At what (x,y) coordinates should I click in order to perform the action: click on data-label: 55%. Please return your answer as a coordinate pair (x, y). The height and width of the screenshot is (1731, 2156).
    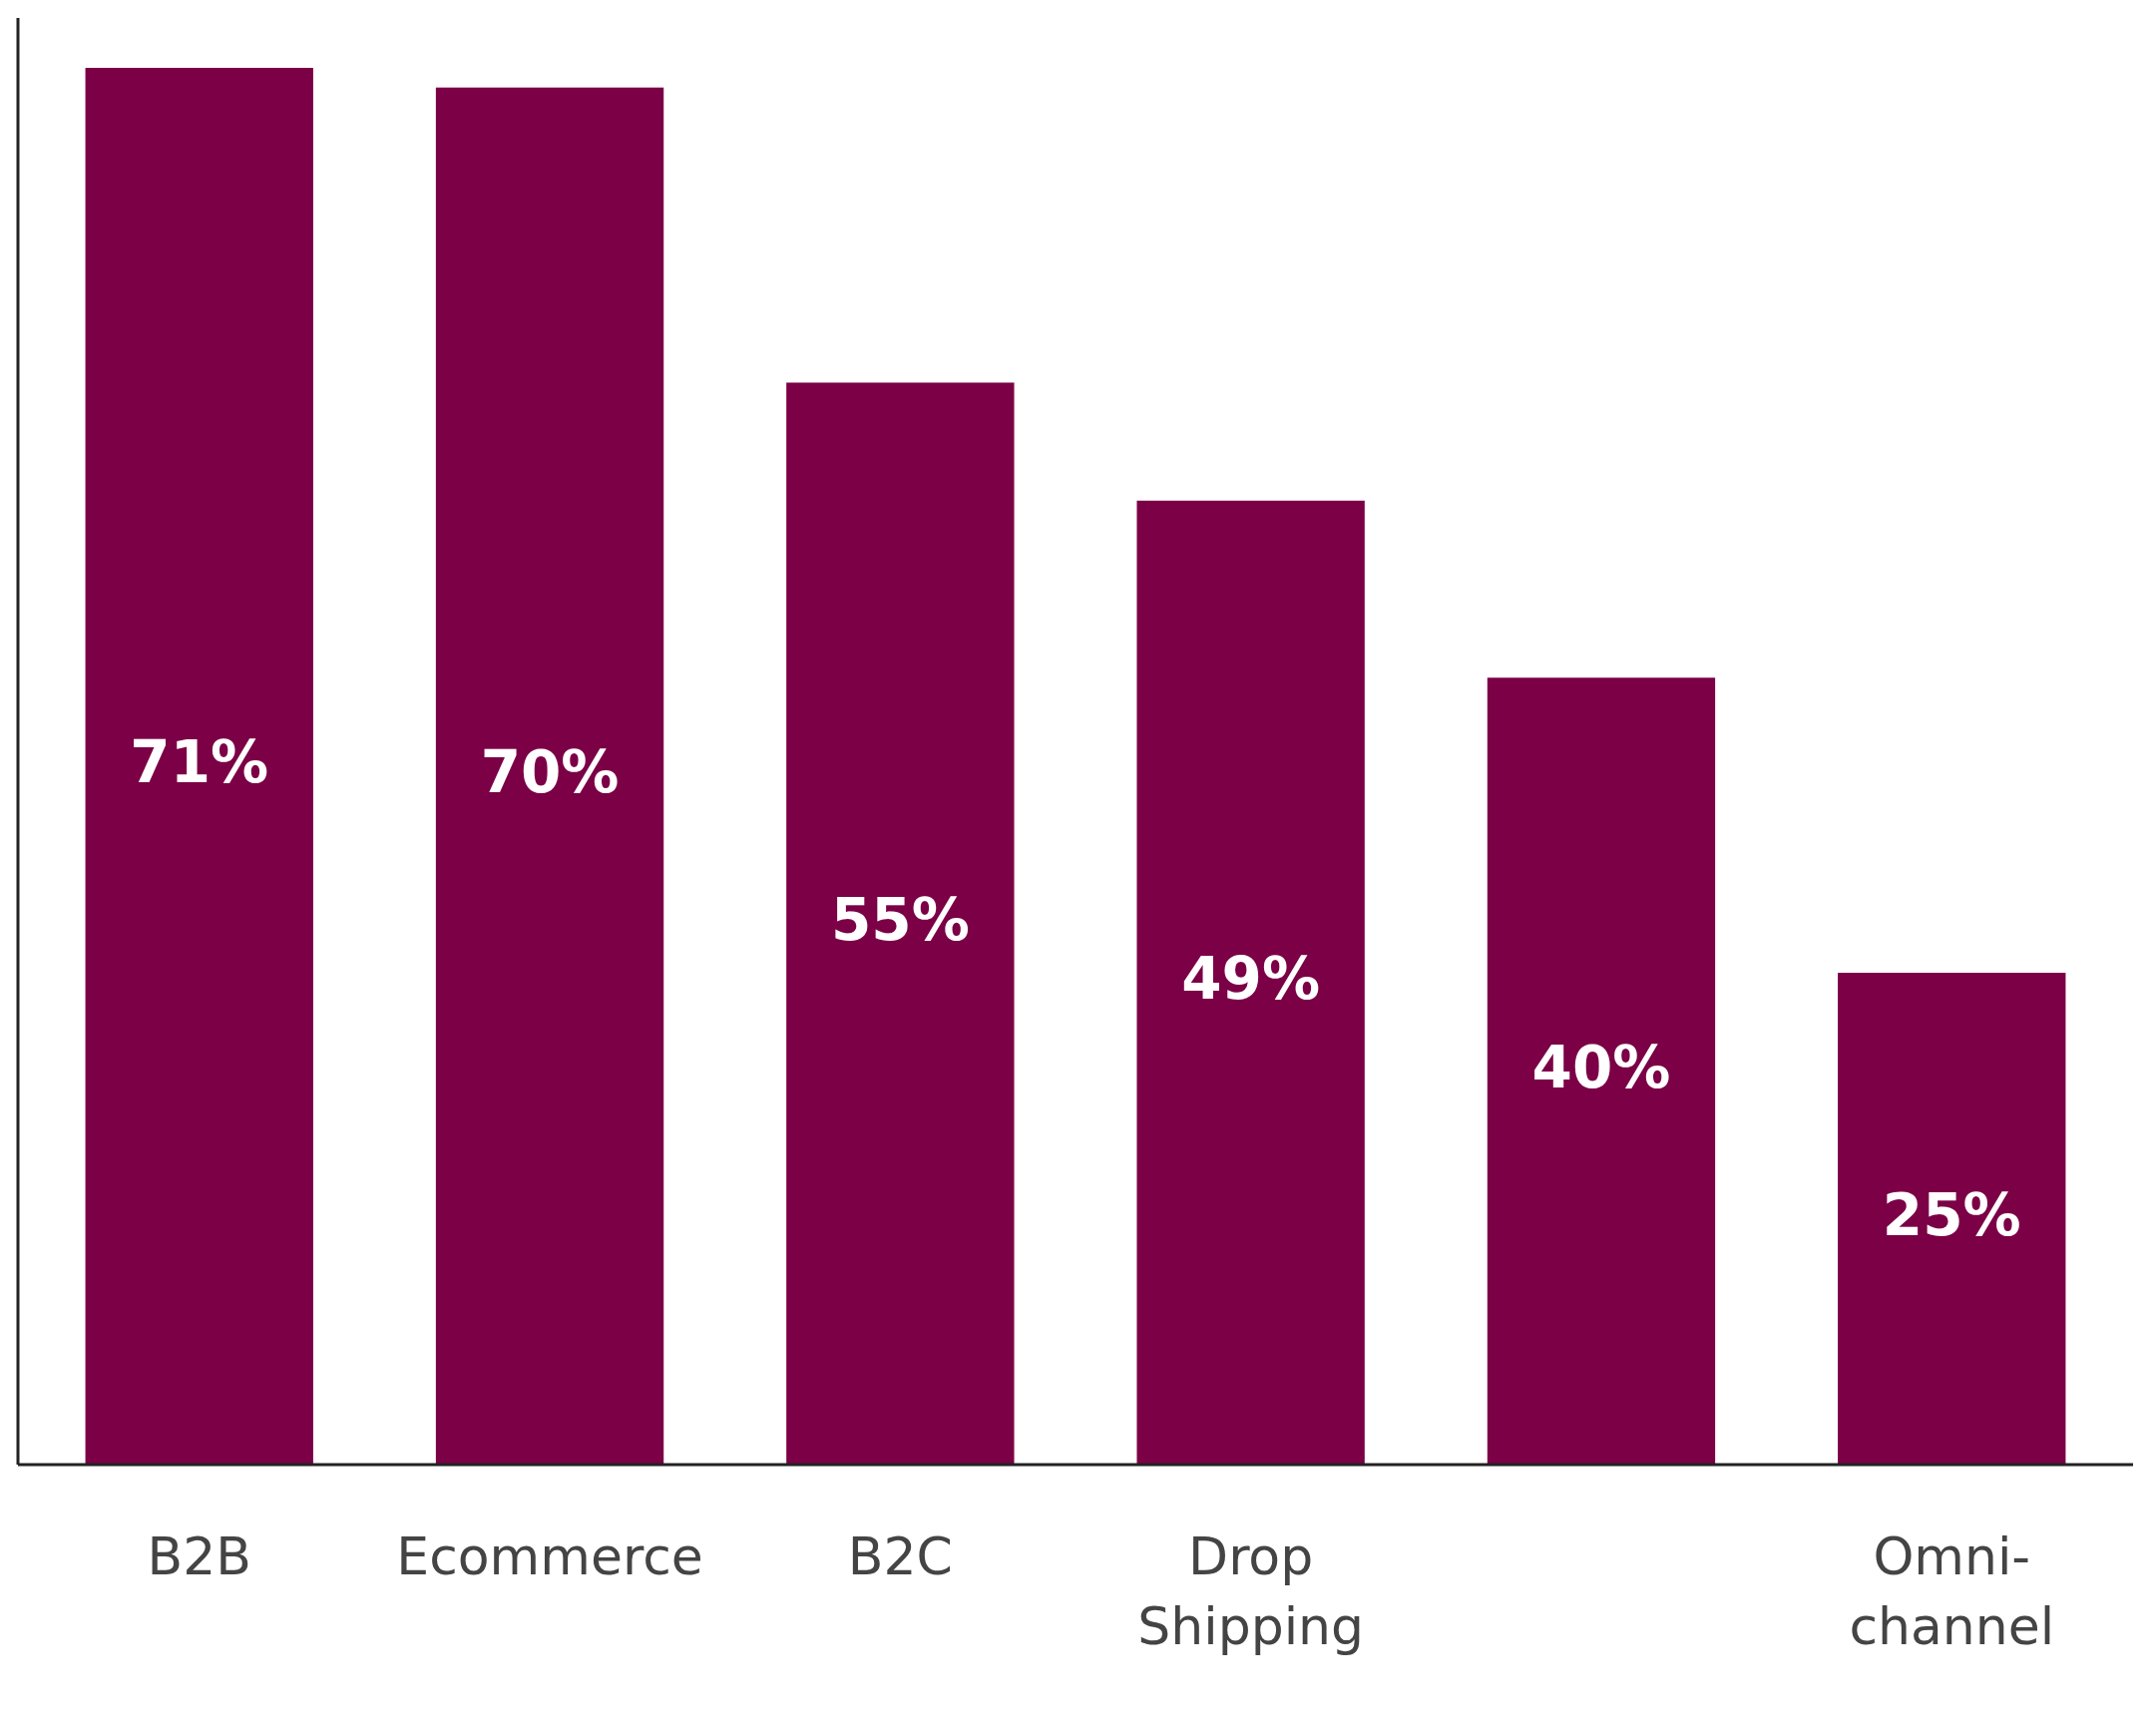
    Looking at the image, I should click on (900, 919).